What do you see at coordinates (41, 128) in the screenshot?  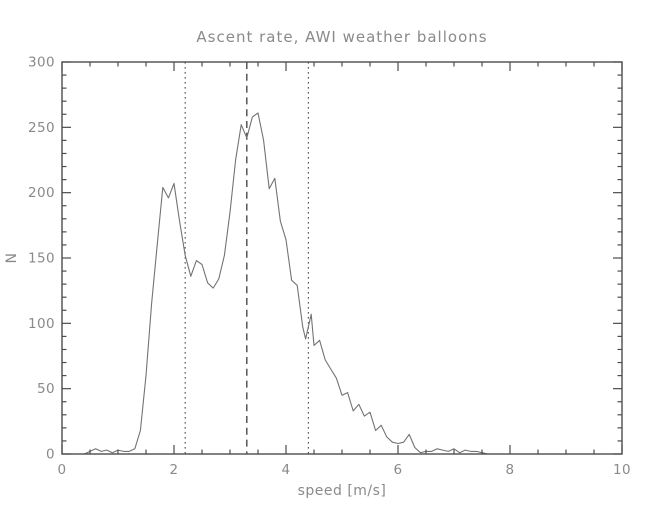 I see `y-tick-label-250: 250` at bounding box center [41, 128].